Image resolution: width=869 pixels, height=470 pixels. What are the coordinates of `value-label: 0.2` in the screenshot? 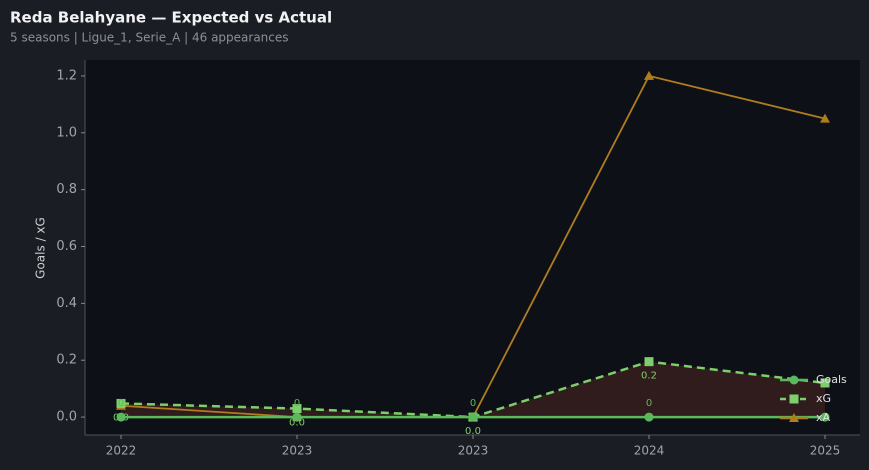 It's located at (649, 376).